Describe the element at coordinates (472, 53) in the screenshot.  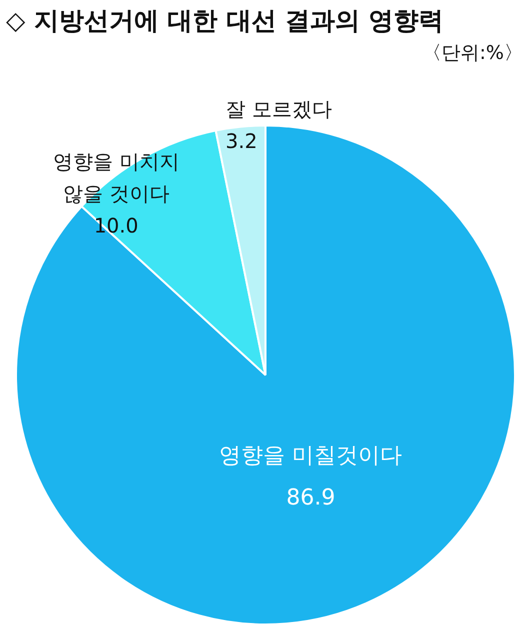
I see `text: 〈단위:%〉` at that location.